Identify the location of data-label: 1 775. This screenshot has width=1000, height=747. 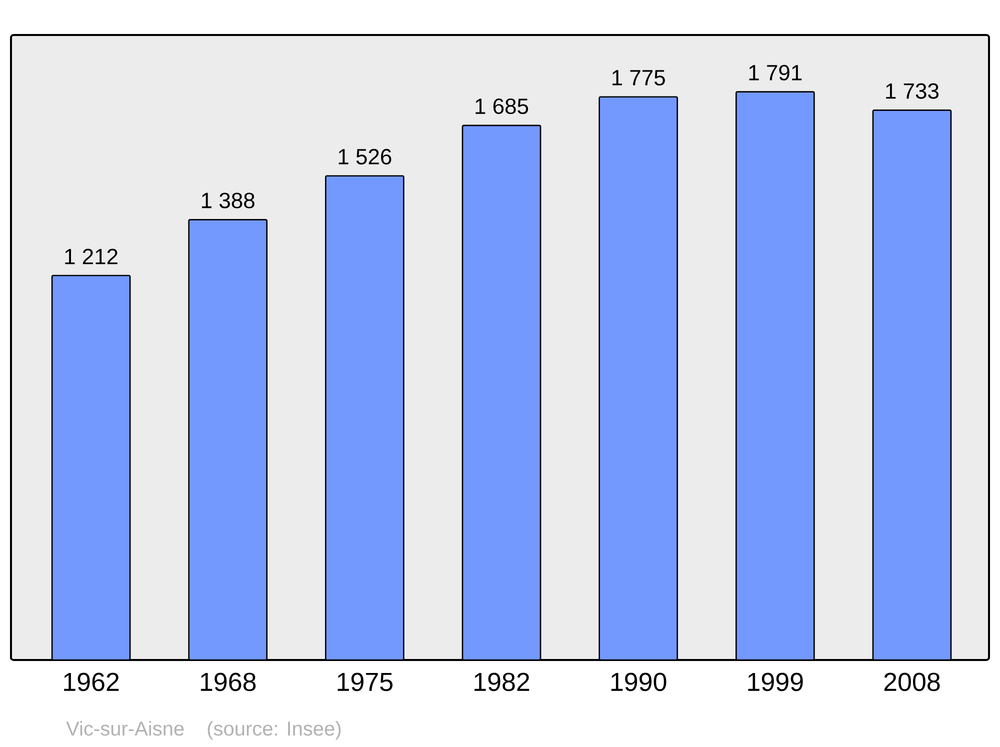
(638, 78).